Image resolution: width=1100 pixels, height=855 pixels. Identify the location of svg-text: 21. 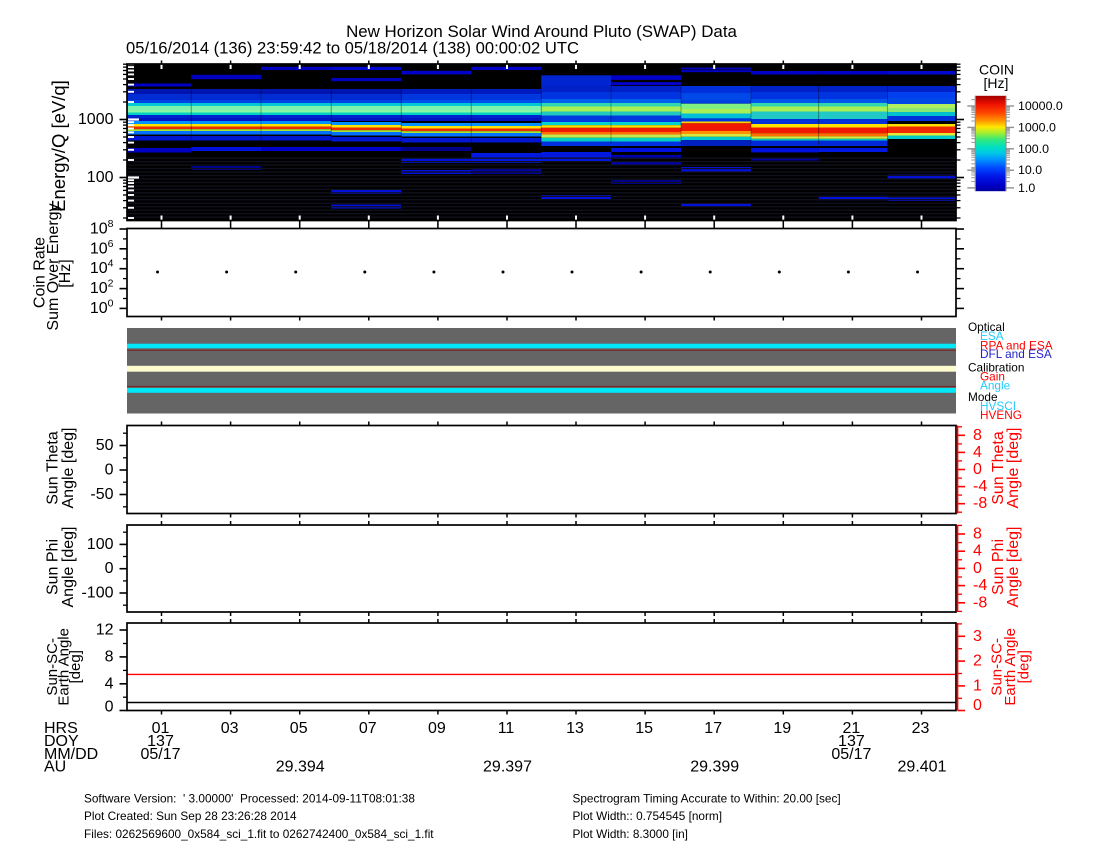
(852, 728).